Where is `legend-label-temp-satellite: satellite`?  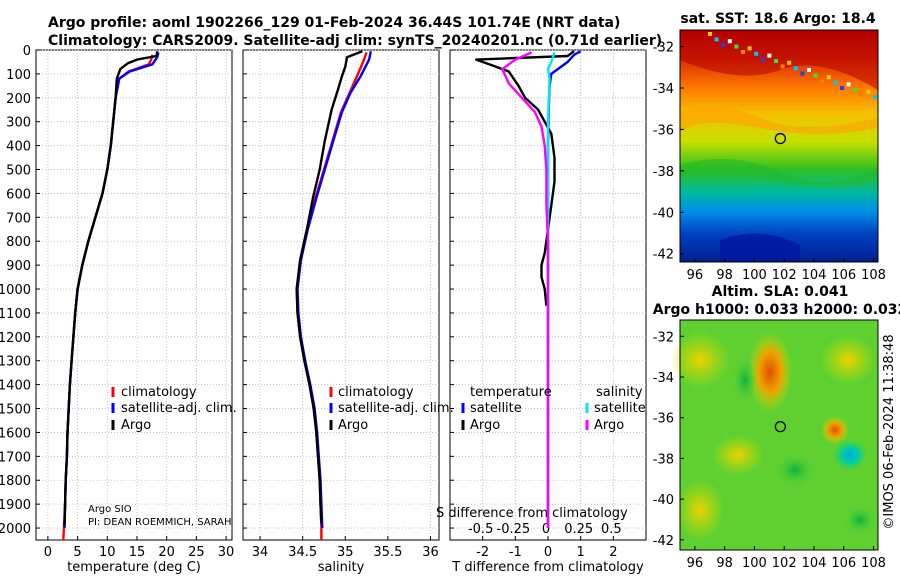
legend-label-temp-satellite: satellite is located at coordinates (496, 408).